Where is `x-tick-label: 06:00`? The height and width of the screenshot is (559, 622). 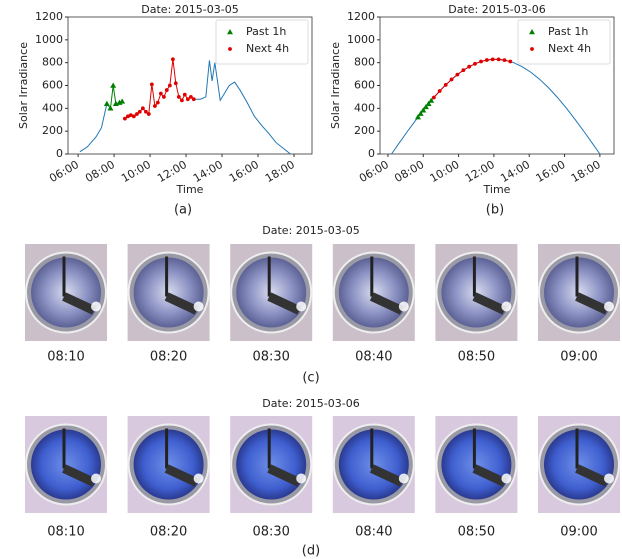 x-tick-label: 06:00 is located at coordinates (64, 171).